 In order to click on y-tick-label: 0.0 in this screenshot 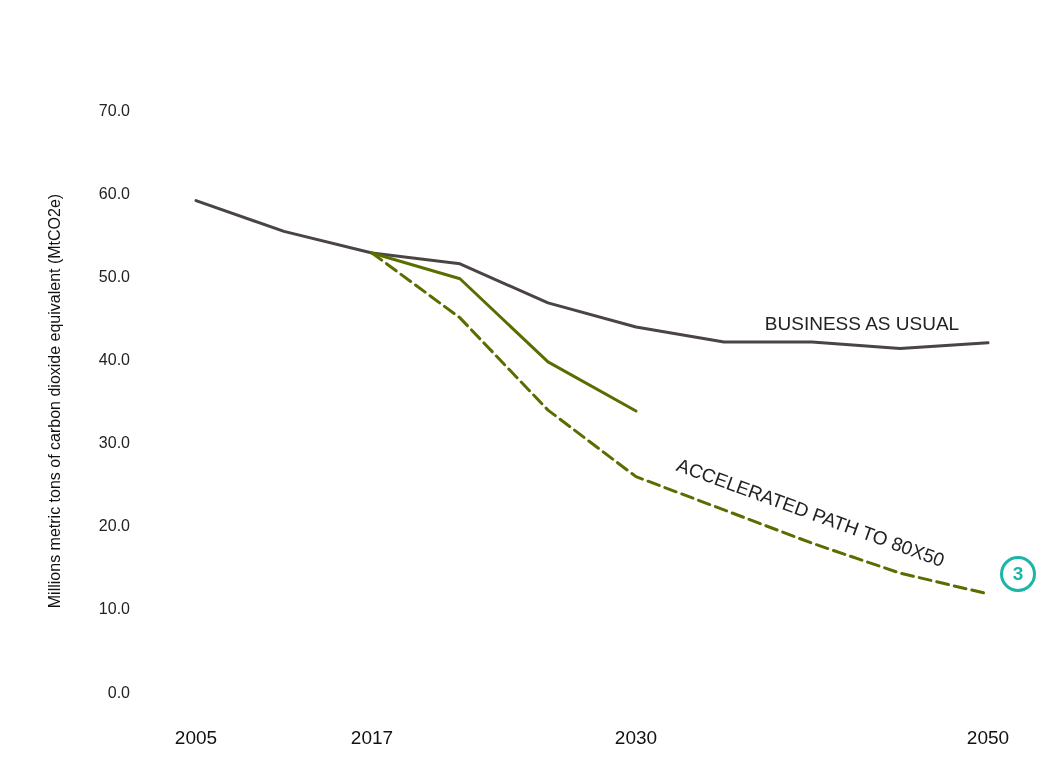, I will do `click(119, 692)`.